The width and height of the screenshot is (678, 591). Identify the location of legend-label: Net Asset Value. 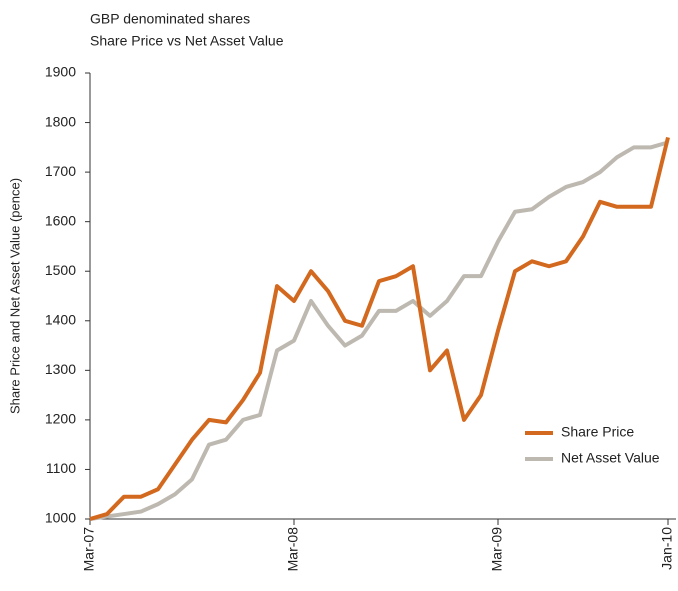
(610, 458).